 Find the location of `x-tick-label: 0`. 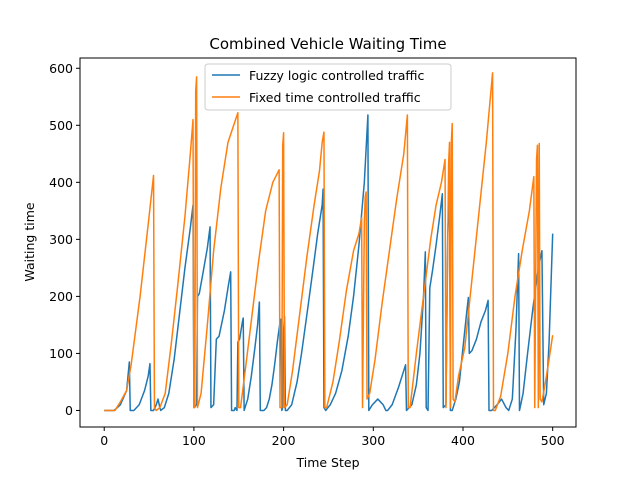

x-tick-label: 0 is located at coordinates (104, 440).